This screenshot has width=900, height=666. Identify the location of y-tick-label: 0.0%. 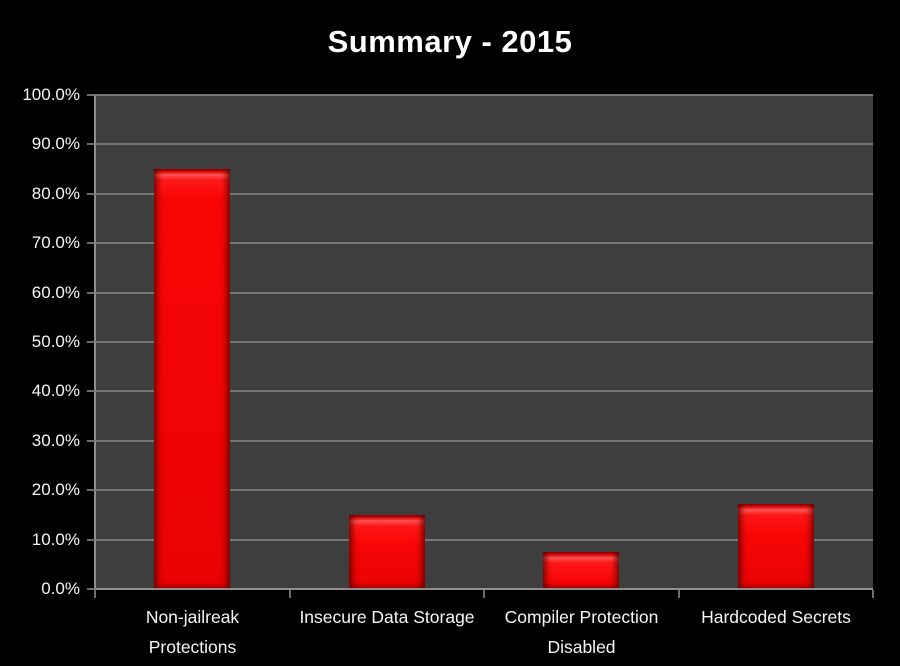
(60, 588).